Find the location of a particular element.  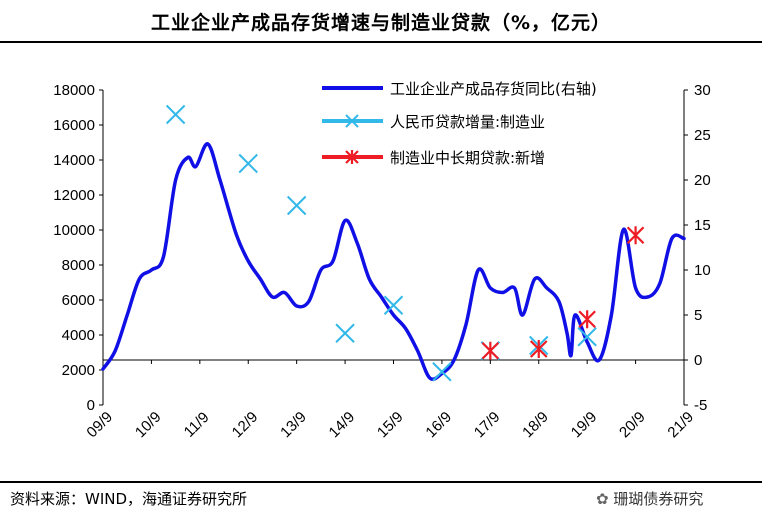

x-tick-label: 10/9 is located at coordinates (148, 424).